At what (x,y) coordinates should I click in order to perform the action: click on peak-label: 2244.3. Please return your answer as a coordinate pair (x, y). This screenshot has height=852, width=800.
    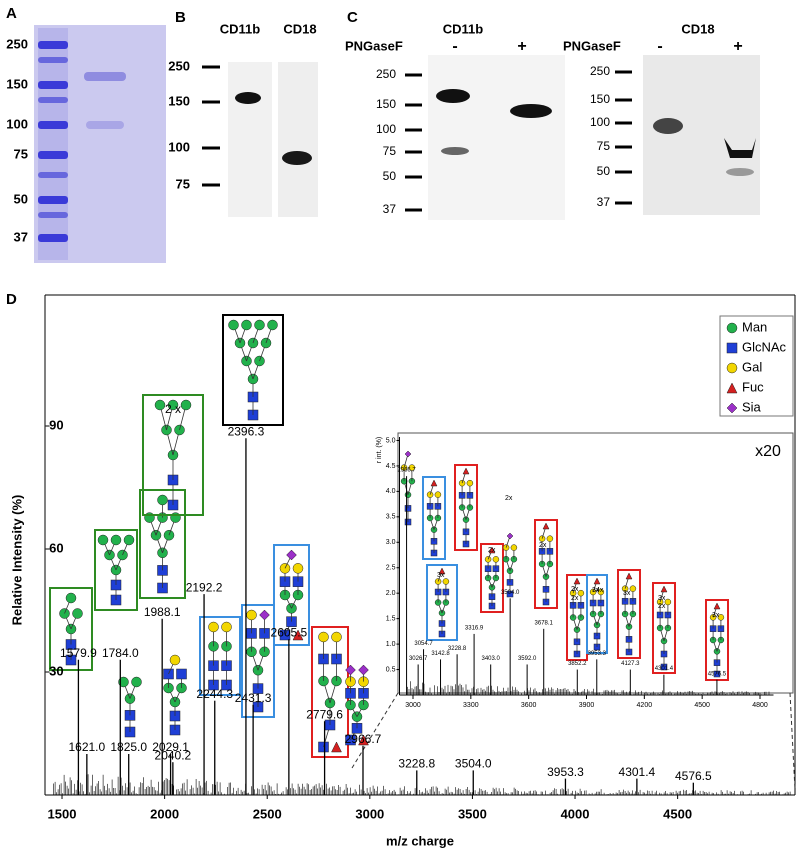
    Looking at the image, I should click on (214, 694).